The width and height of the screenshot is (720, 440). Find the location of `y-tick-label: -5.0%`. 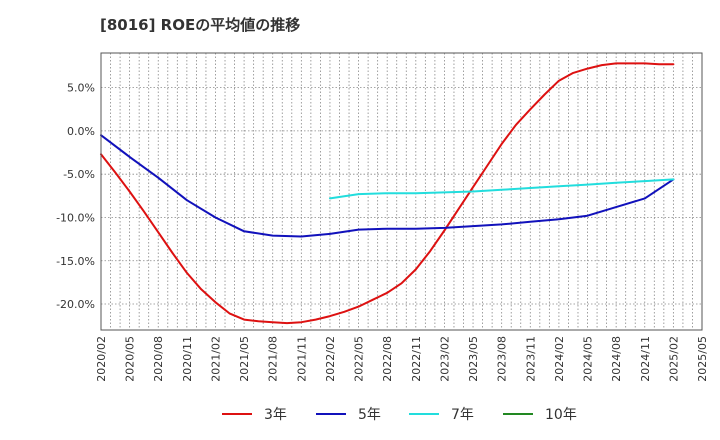

y-tick-label: -5.0% is located at coordinates (79, 174).